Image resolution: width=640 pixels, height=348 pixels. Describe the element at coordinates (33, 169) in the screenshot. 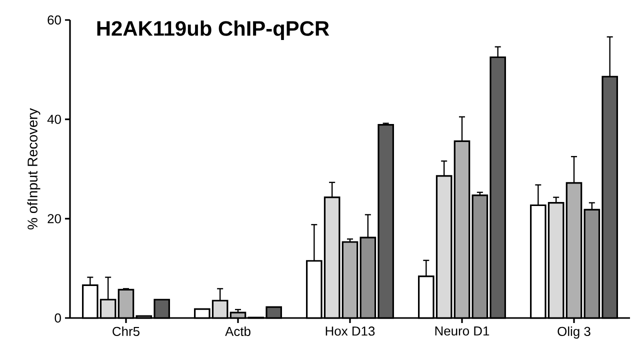

I see `y-axis-title: % ofInput Recovery` at that location.